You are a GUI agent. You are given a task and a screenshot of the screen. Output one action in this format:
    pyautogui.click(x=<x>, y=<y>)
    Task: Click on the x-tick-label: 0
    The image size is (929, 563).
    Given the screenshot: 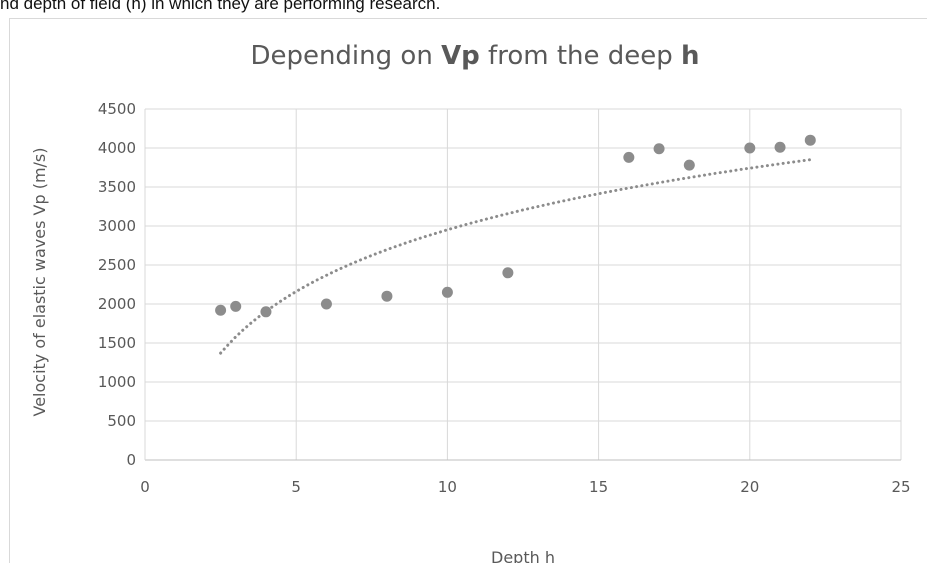 What is the action you would take?
    pyautogui.click(x=145, y=487)
    